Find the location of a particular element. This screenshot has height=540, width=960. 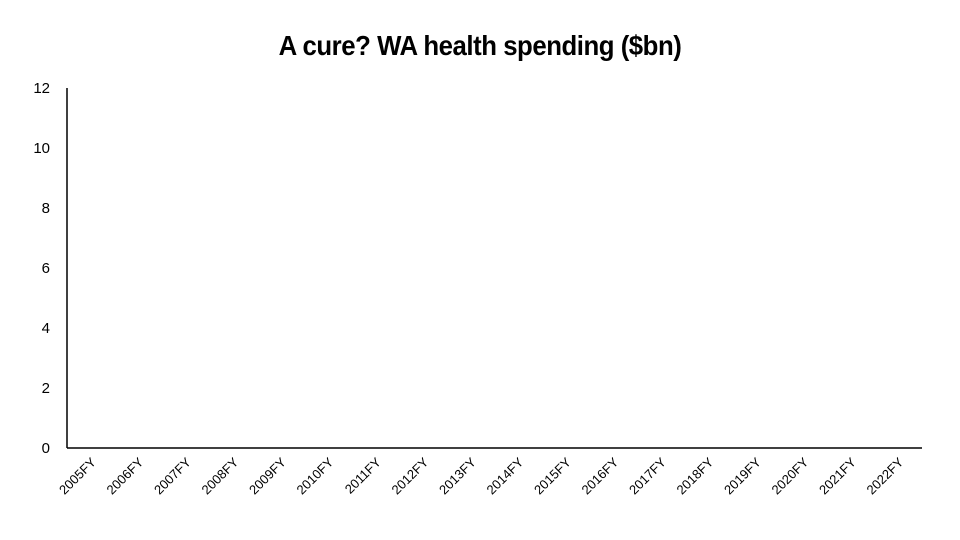

x-tick-label: 2014FY is located at coordinates (505, 475).